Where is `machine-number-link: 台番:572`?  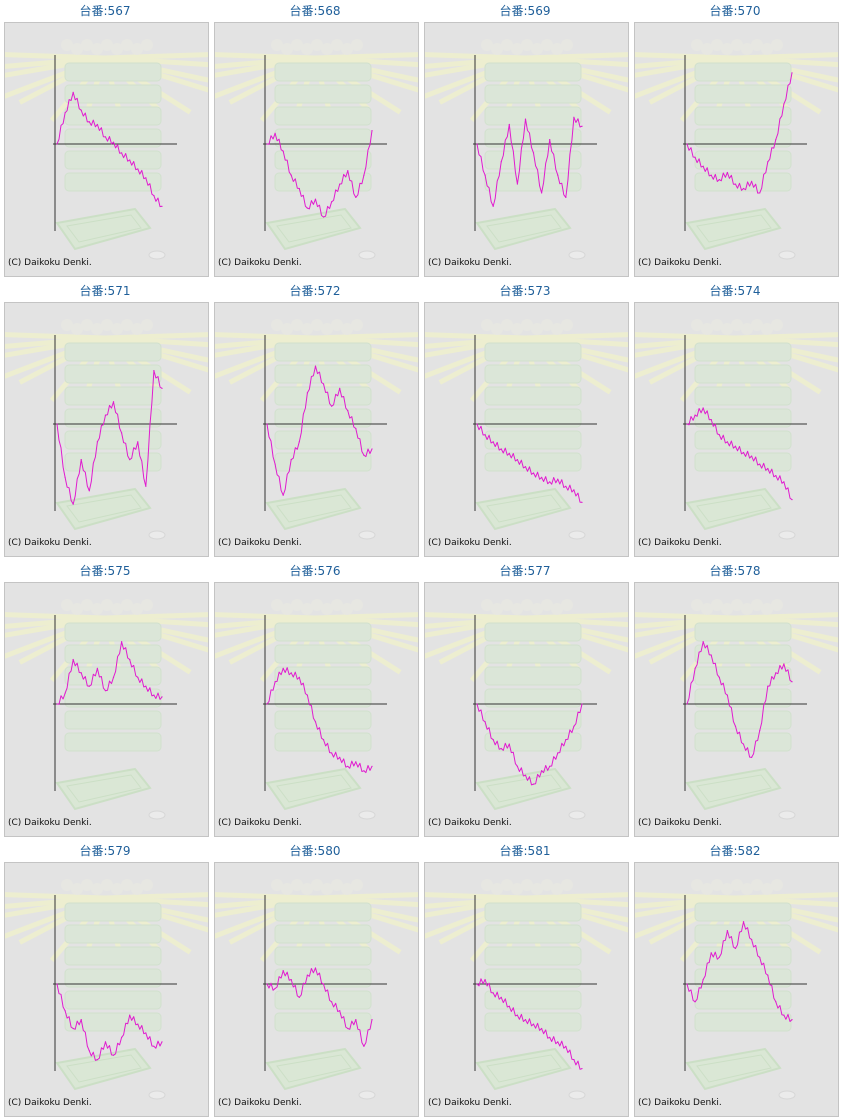
machine-number-link: 台番:572 is located at coordinates (315, 291).